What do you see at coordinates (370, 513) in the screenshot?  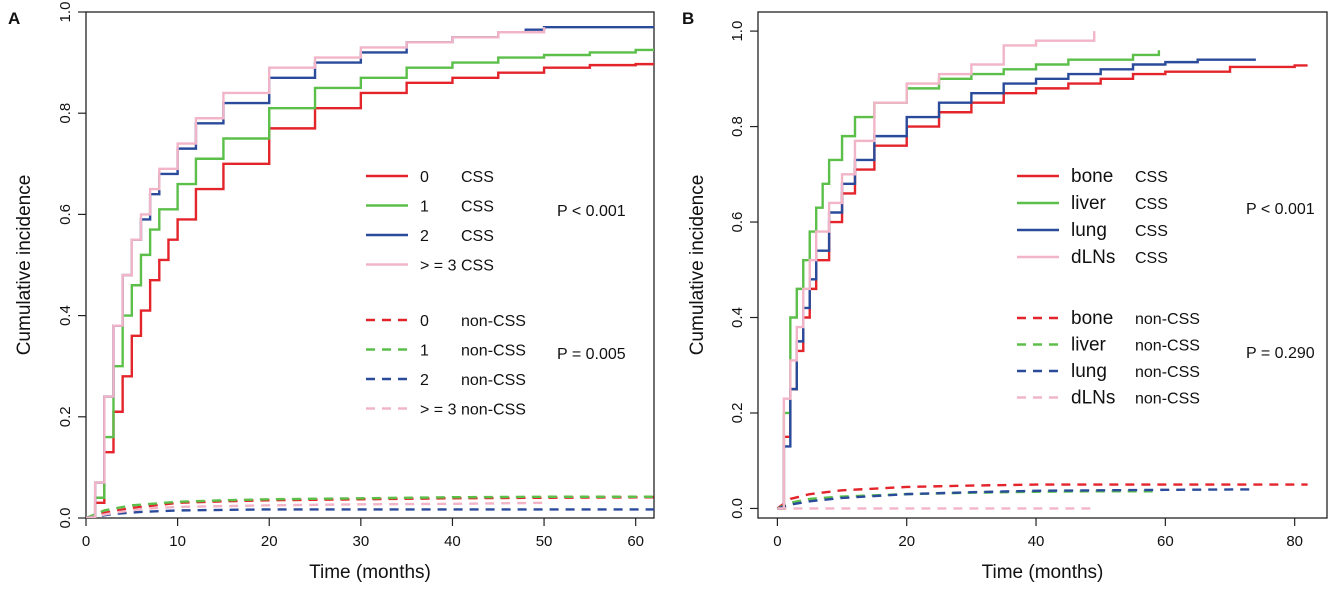 I see `series-line-2-non-css` at bounding box center [370, 513].